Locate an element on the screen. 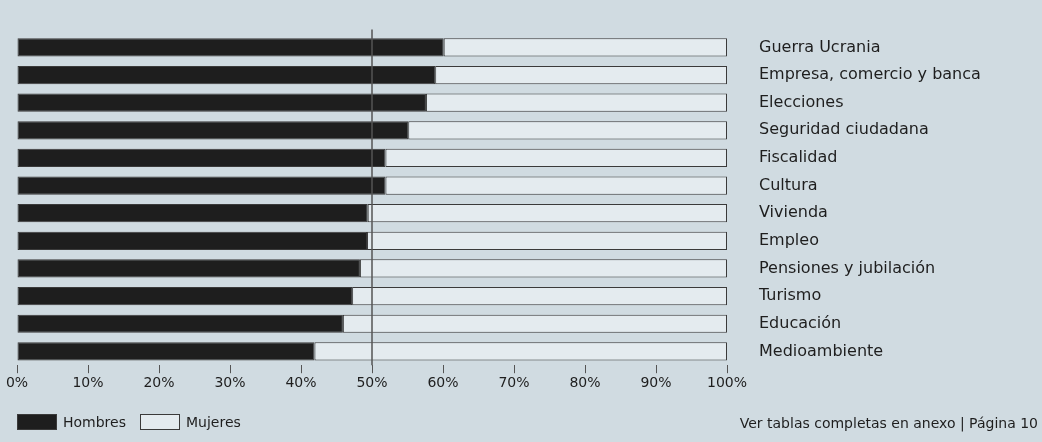  legend-label: Mujeres is located at coordinates (213, 422).